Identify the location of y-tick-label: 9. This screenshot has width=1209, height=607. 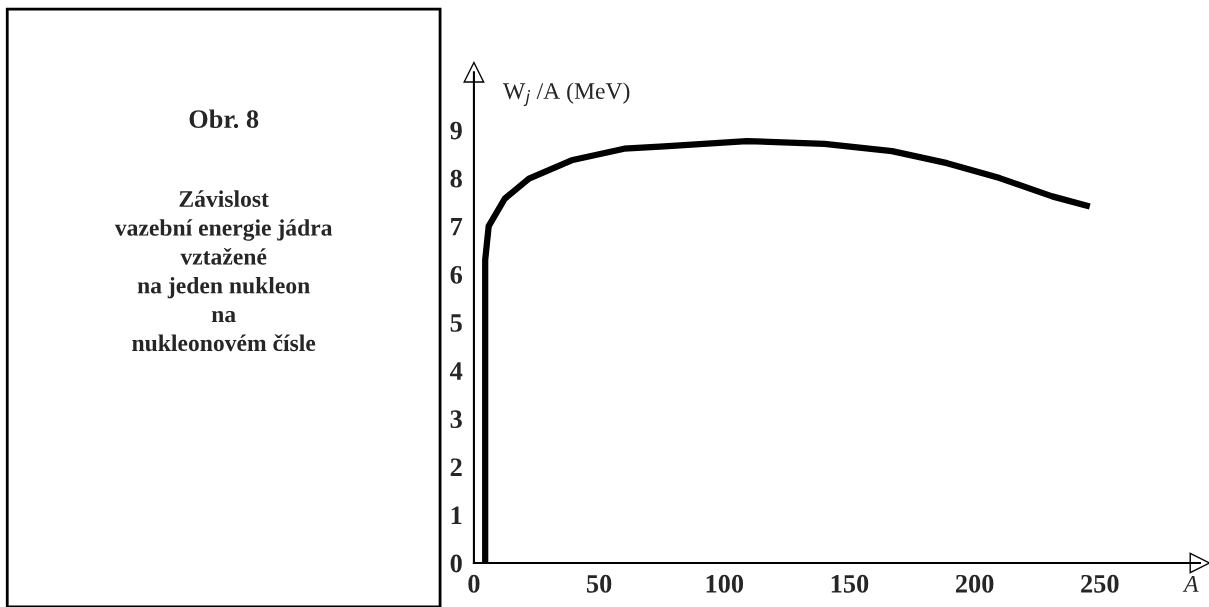
(456, 130).